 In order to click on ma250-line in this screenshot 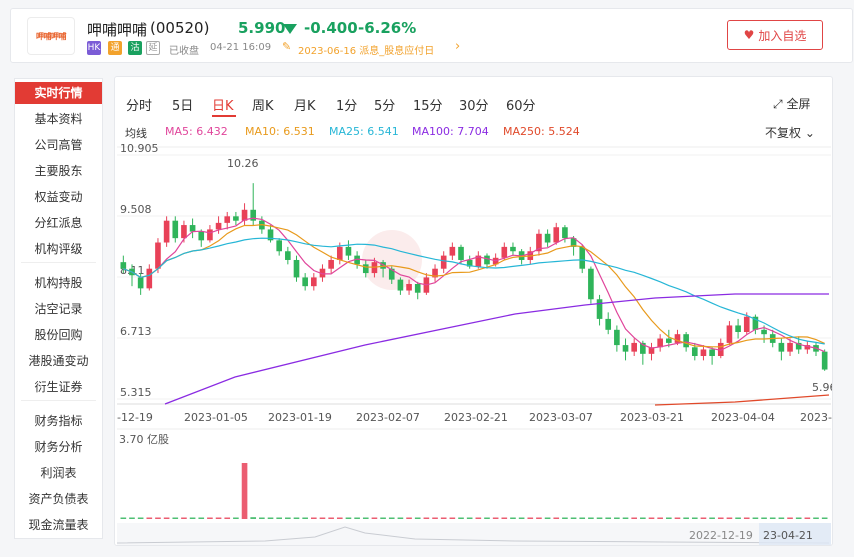, I will do `click(742, 400)`.